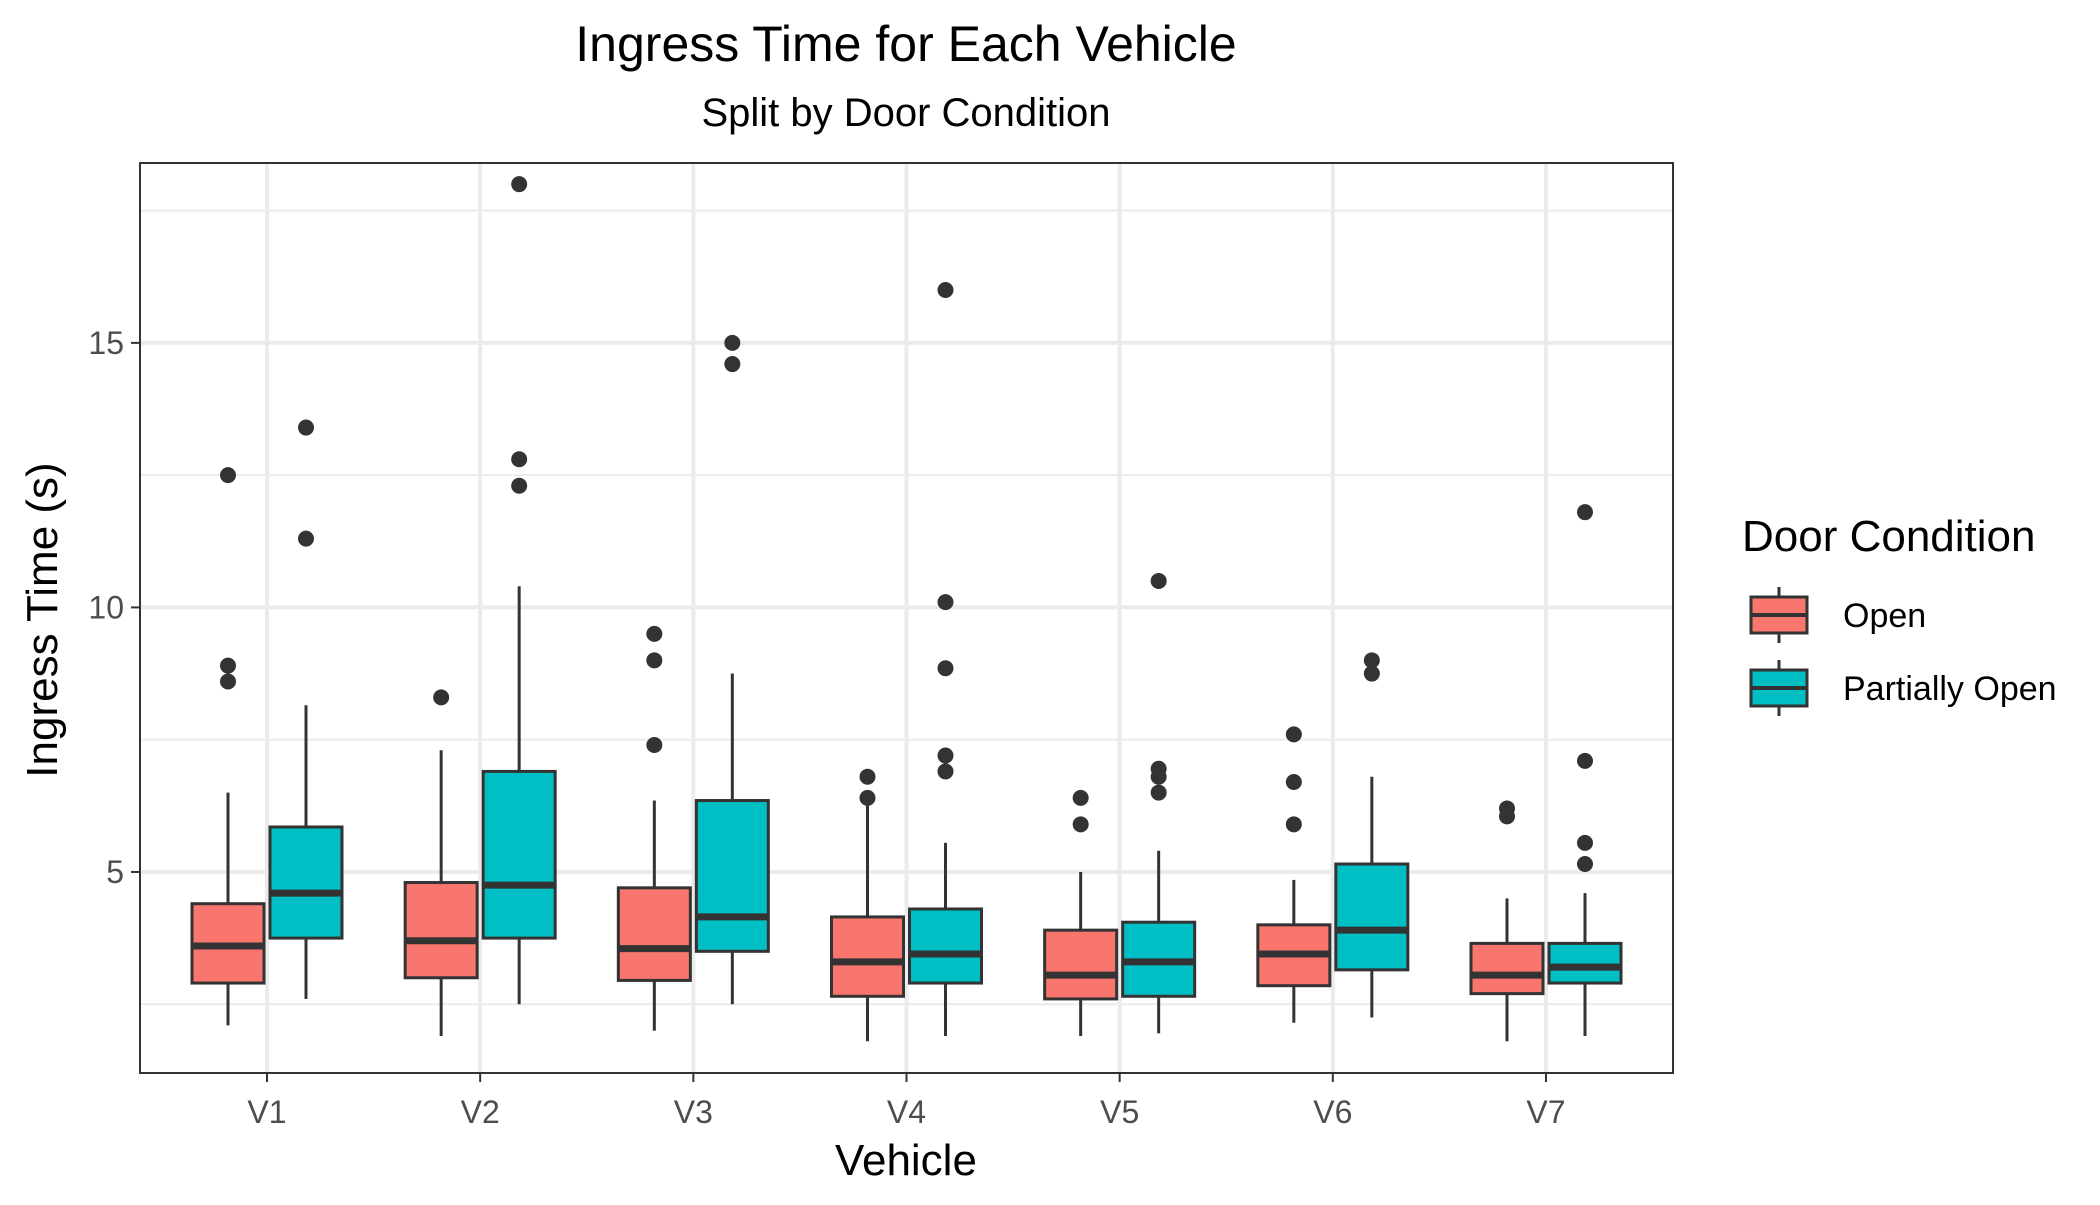 Image resolution: width=2100 pixels, height=1205 pixels. What do you see at coordinates (1081, 912) in the screenshot?
I see `box-V5-open` at bounding box center [1081, 912].